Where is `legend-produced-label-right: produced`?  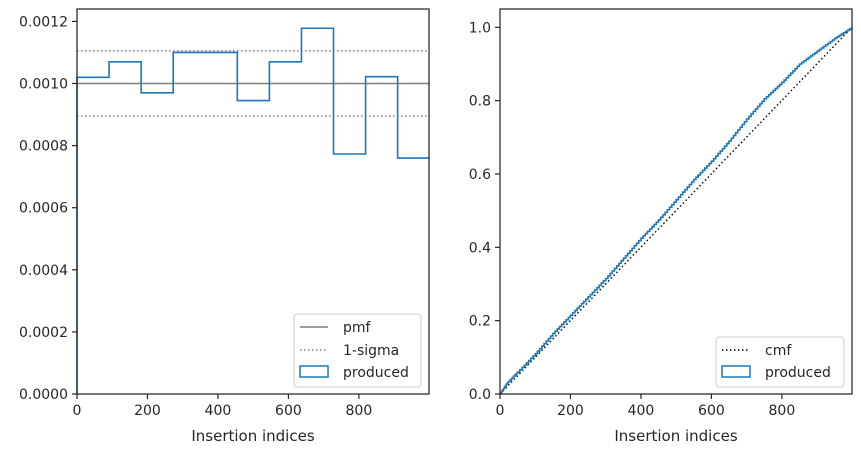
legend-produced-label-right: produced is located at coordinates (798, 373).